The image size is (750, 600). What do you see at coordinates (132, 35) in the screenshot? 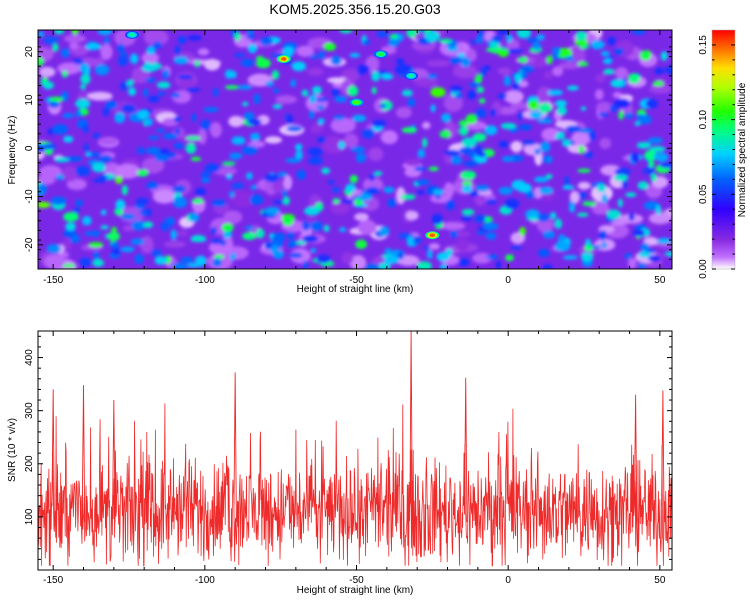
I see `heatmap-peak-core` at bounding box center [132, 35].